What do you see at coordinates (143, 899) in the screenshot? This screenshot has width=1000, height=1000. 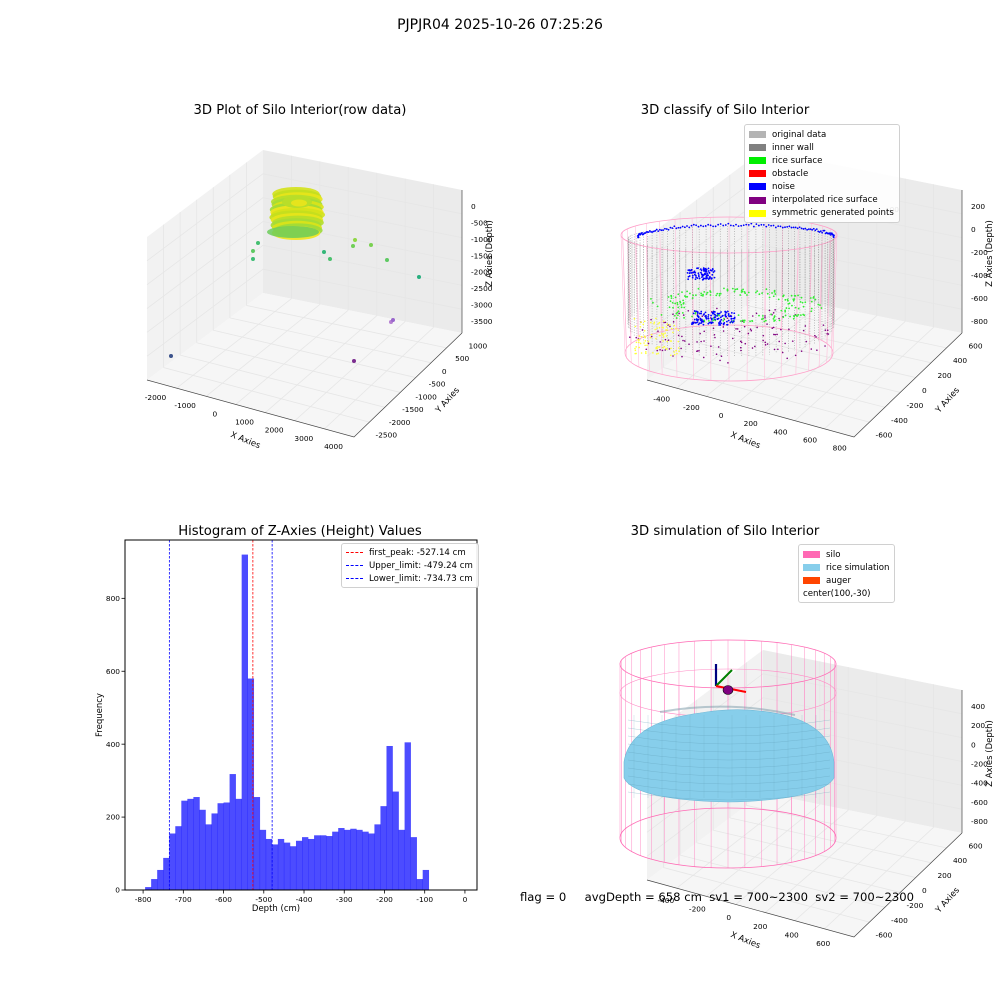 I see `histogram-xtick-label: -800` at bounding box center [143, 899].